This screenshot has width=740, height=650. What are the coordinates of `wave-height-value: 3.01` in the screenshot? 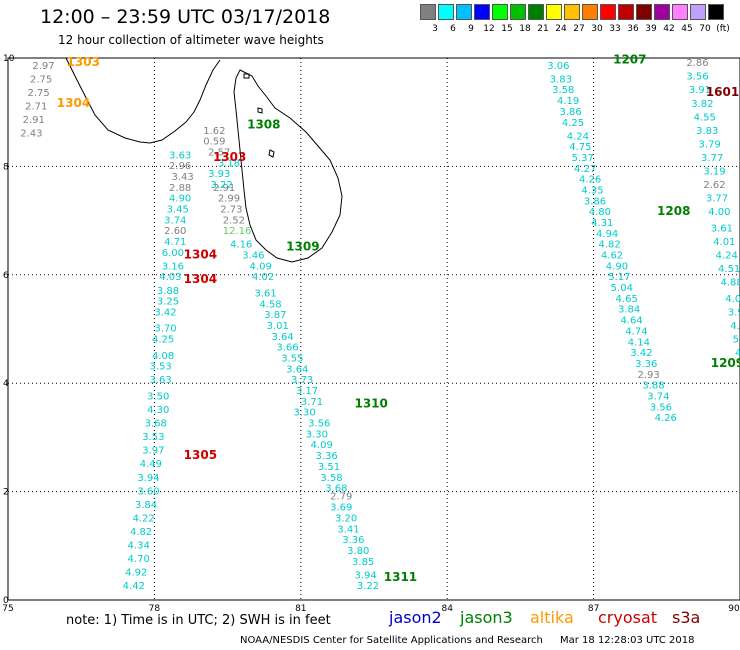 It's located at (278, 326).